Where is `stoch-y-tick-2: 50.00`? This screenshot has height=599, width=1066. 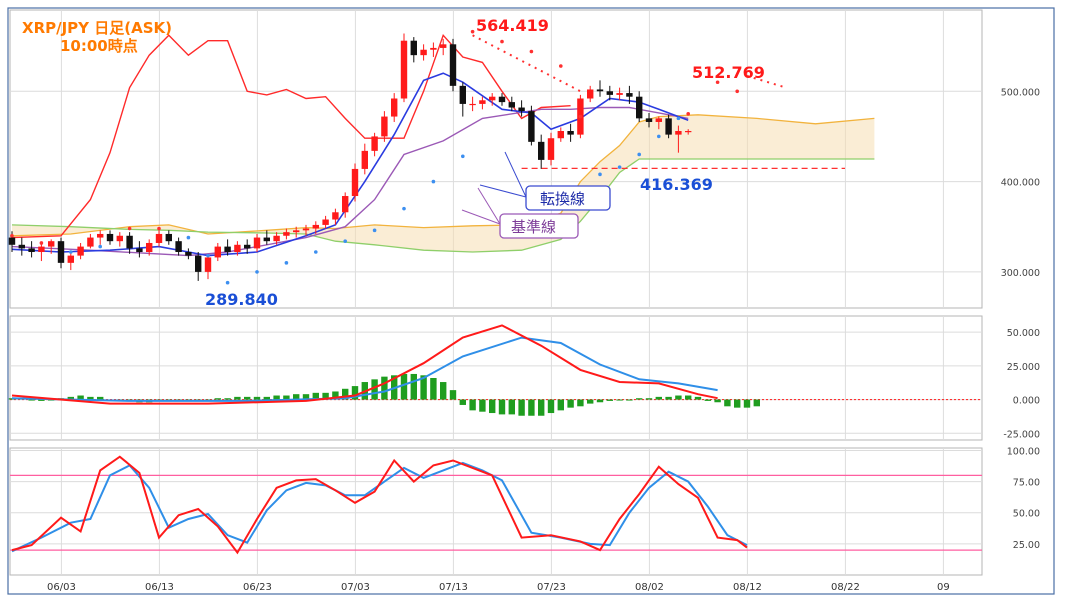
stoch-y-tick-2: 50.00 is located at coordinates (1026, 514).